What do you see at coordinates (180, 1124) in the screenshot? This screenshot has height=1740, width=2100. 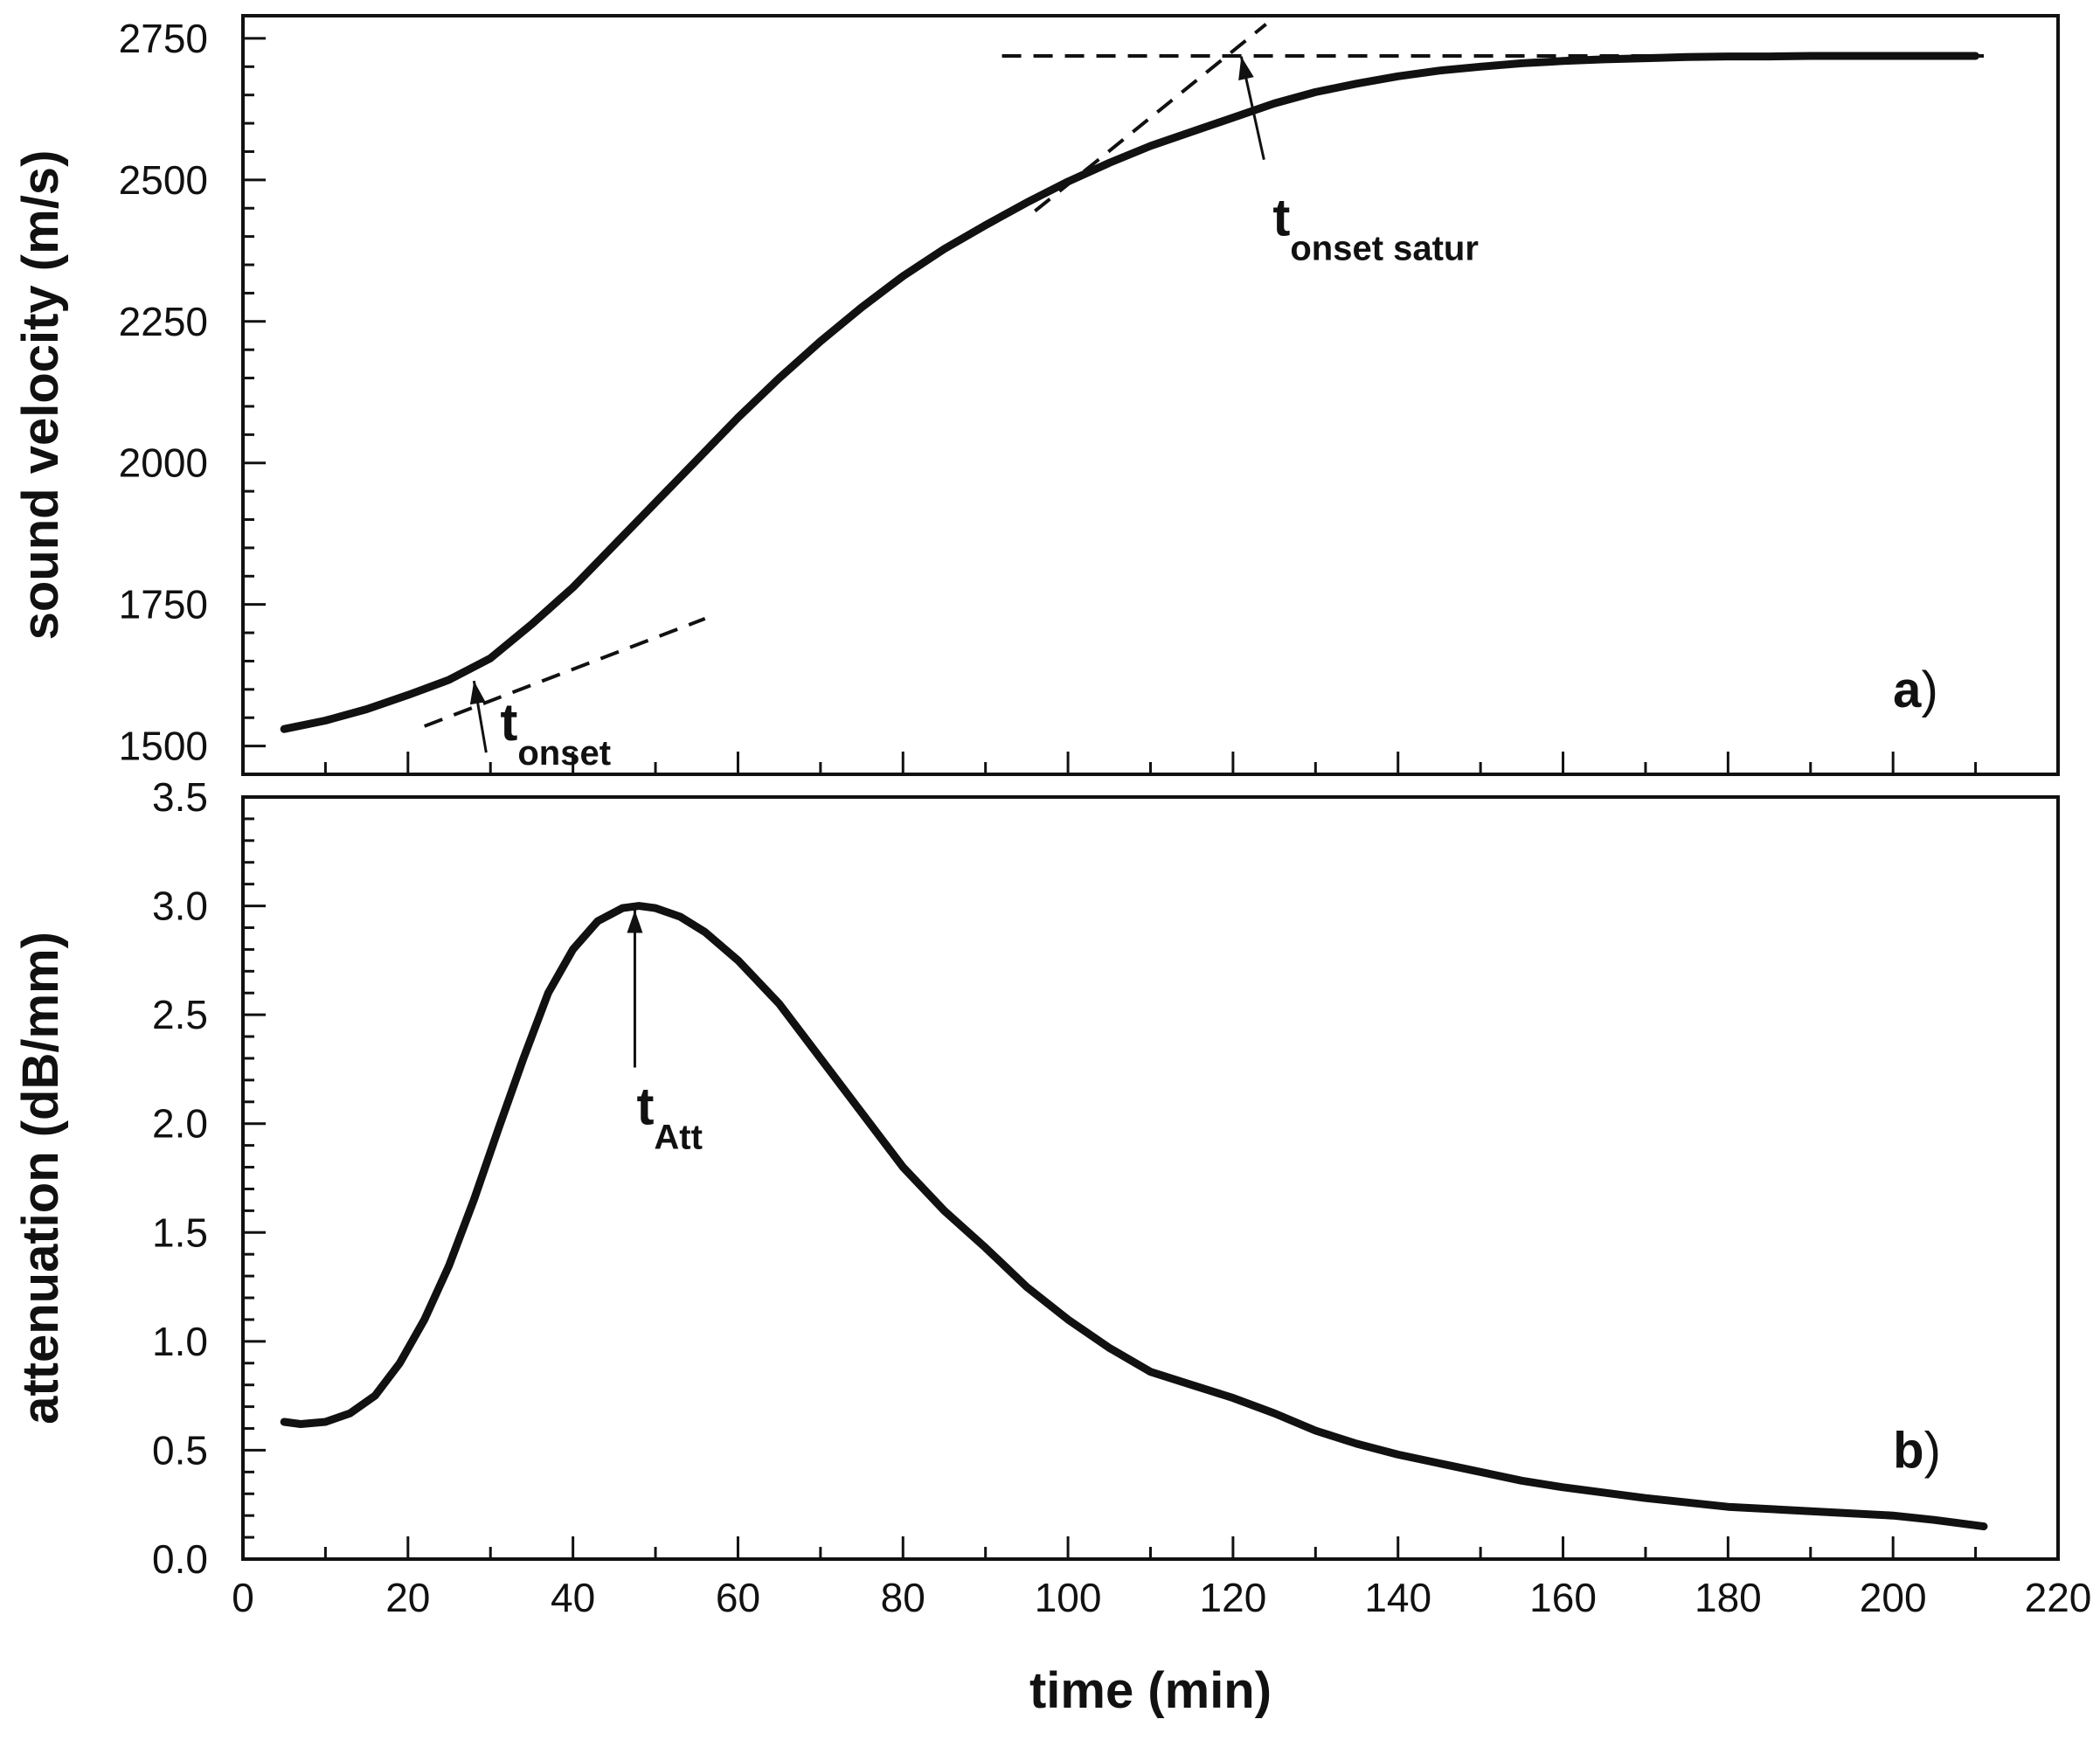 I see `y-tick-label: 2.0` at bounding box center [180, 1124].